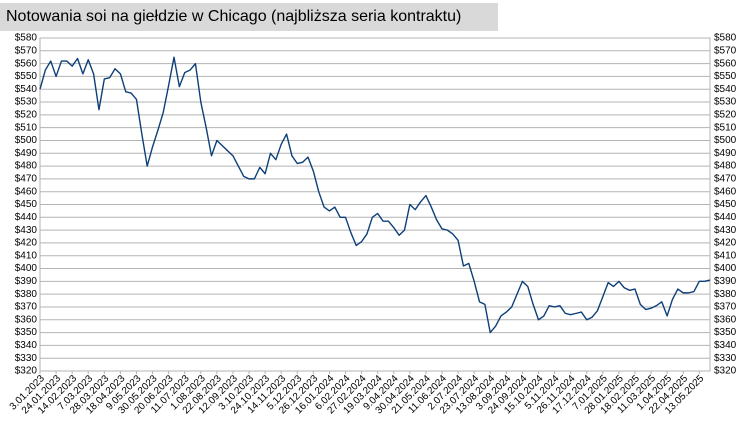  Describe the element at coordinates (26, 358) in the screenshot. I see `y-tick-label: $330` at that location.